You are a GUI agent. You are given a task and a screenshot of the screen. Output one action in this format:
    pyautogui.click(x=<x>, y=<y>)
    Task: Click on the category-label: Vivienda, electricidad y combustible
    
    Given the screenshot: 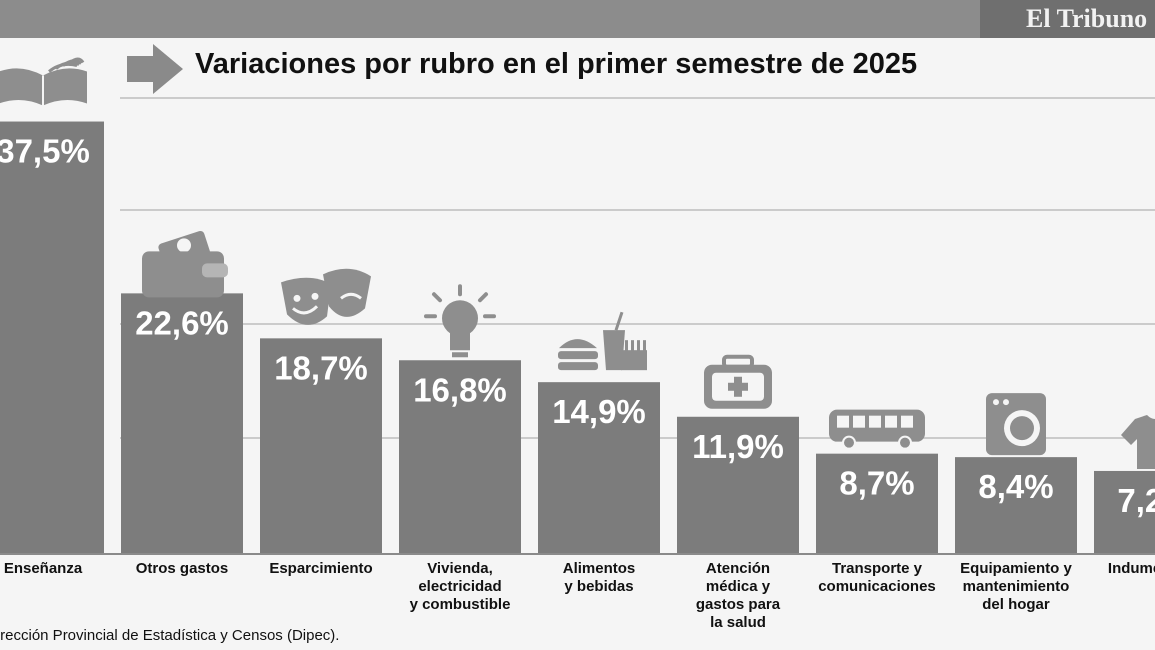 What is the action you would take?
    pyautogui.click(x=460, y=586)
    